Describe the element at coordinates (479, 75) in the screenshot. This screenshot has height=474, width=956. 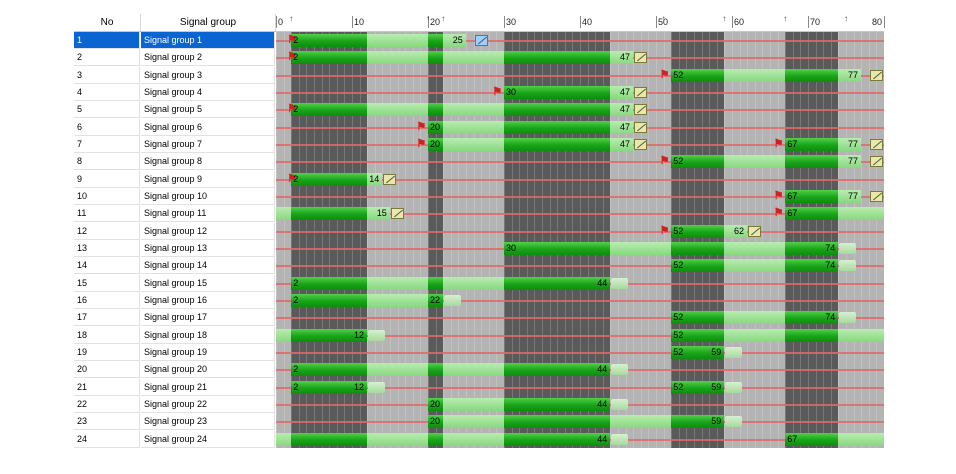
I see `table-row: 3 Signal group 3` at that location.